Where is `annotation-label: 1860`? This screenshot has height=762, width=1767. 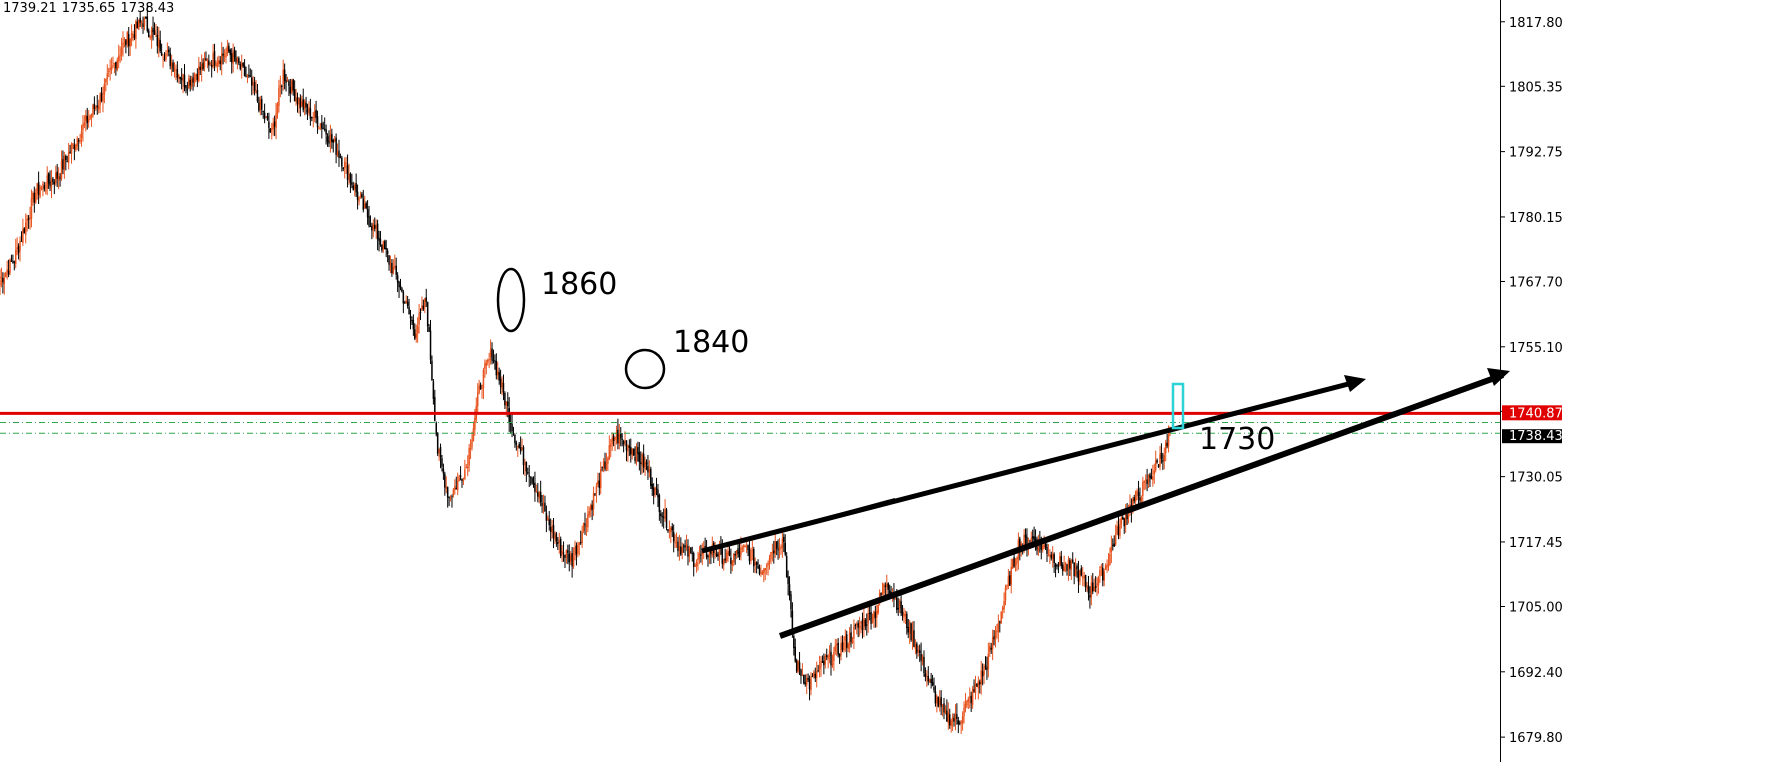 annotation-label: 1860 is located at coordinates (579, 284).